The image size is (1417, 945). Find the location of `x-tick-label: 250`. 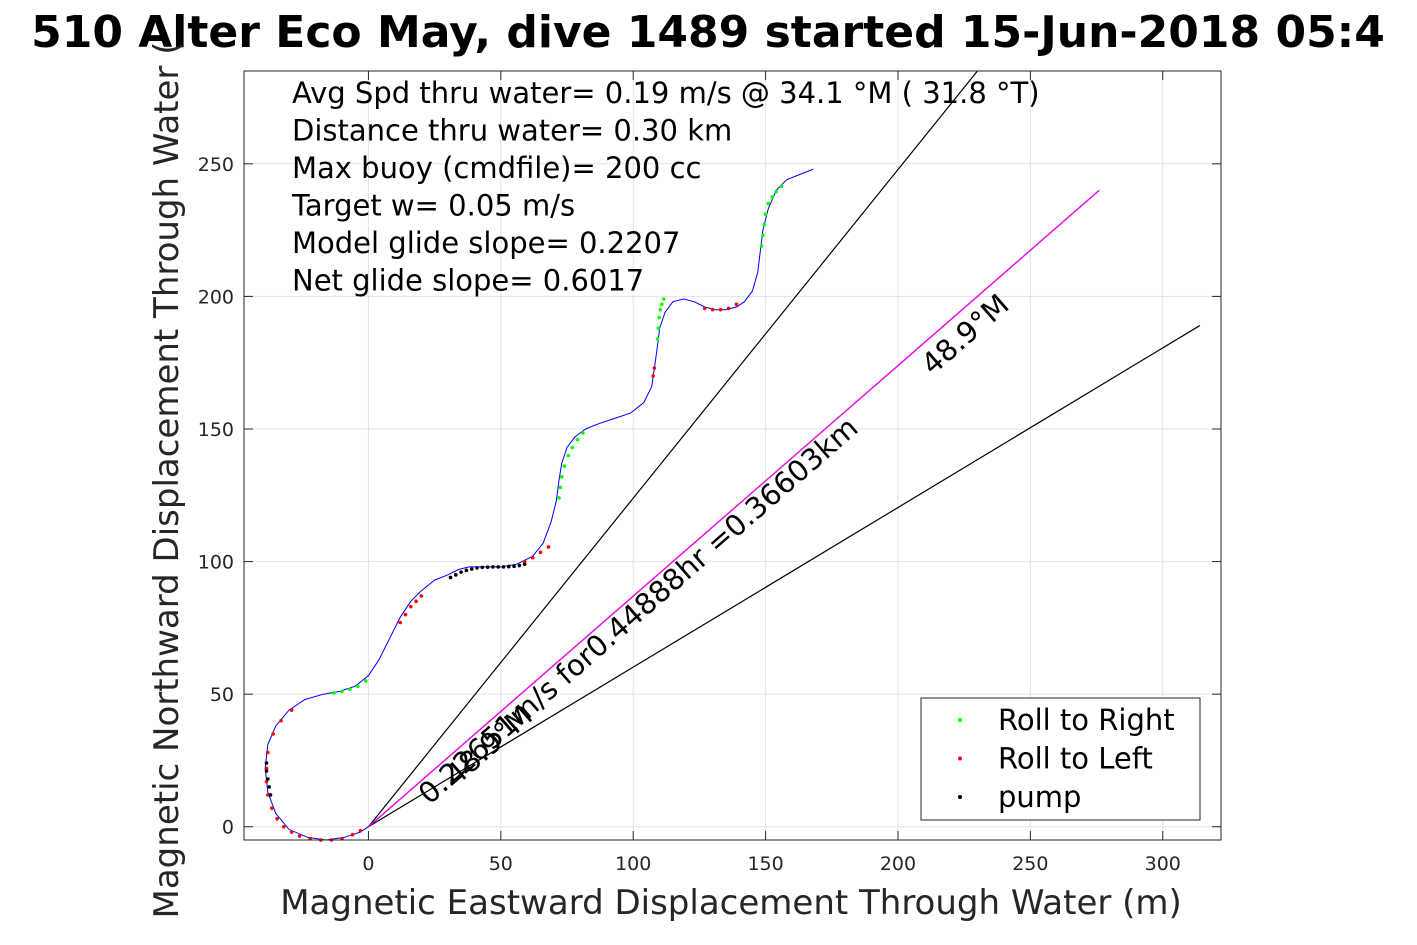

x-tick-label: 250 is located at coordinates (1030, 864).